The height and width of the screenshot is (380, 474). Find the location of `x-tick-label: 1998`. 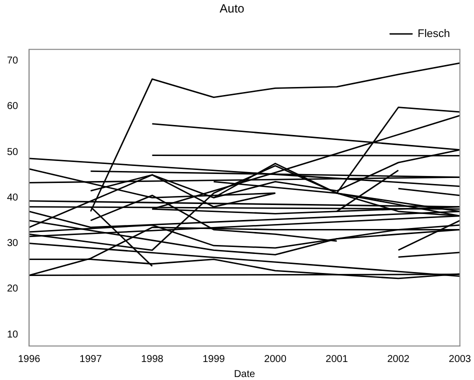

x-tick-label: 1998 is located at coordinates (152, 359).